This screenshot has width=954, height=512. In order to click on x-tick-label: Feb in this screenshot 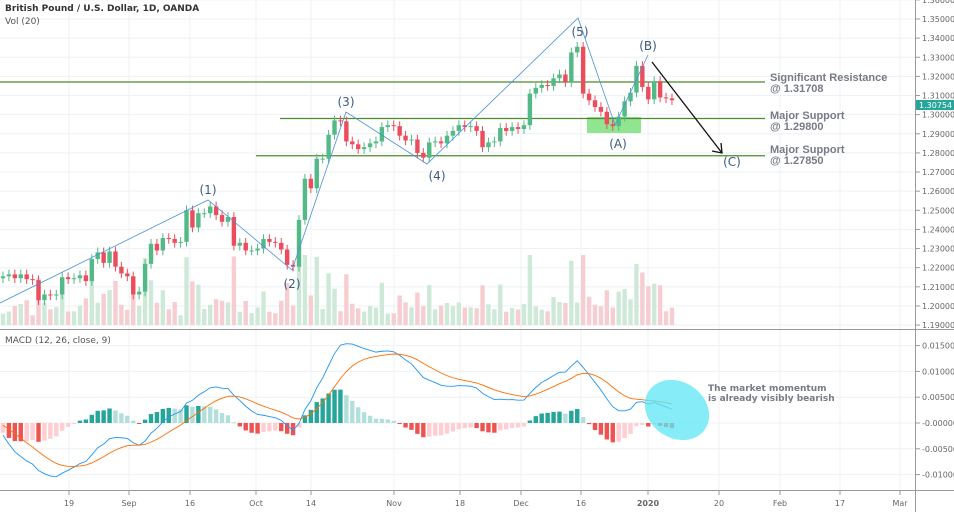, I will do `click(780, 503)`.